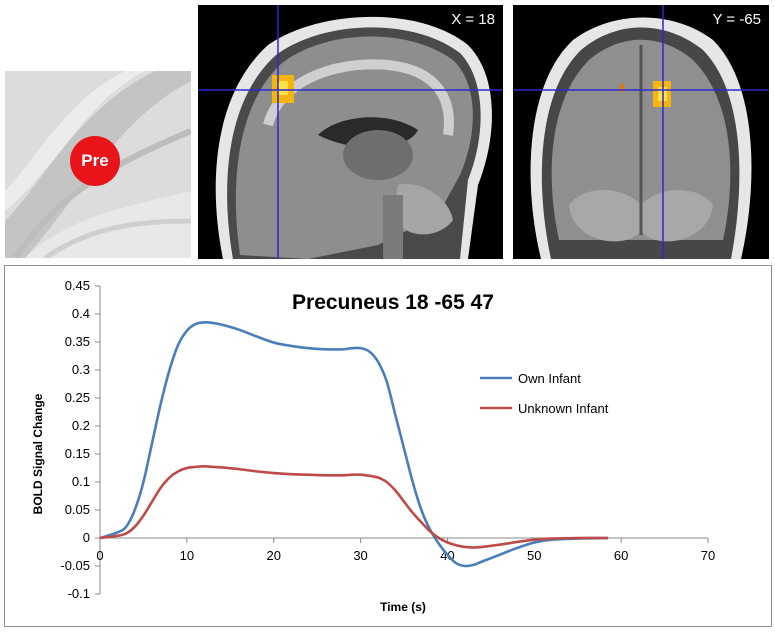  I want to click on legend-label-own-infant: Own Infant, so click(549, 378).